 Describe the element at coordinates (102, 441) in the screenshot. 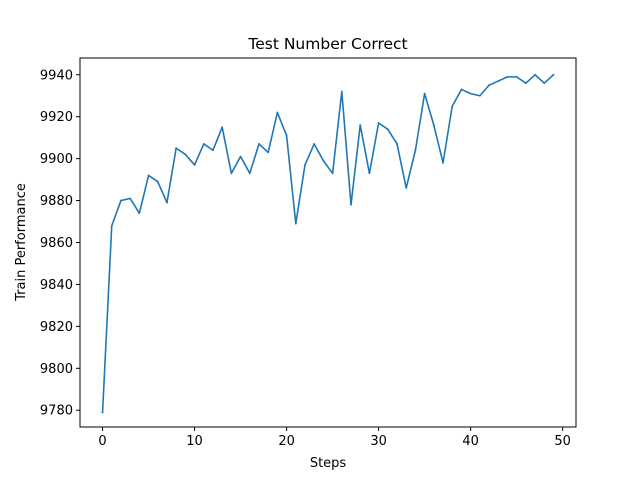

I see `x-tick-label: 0` at that location.